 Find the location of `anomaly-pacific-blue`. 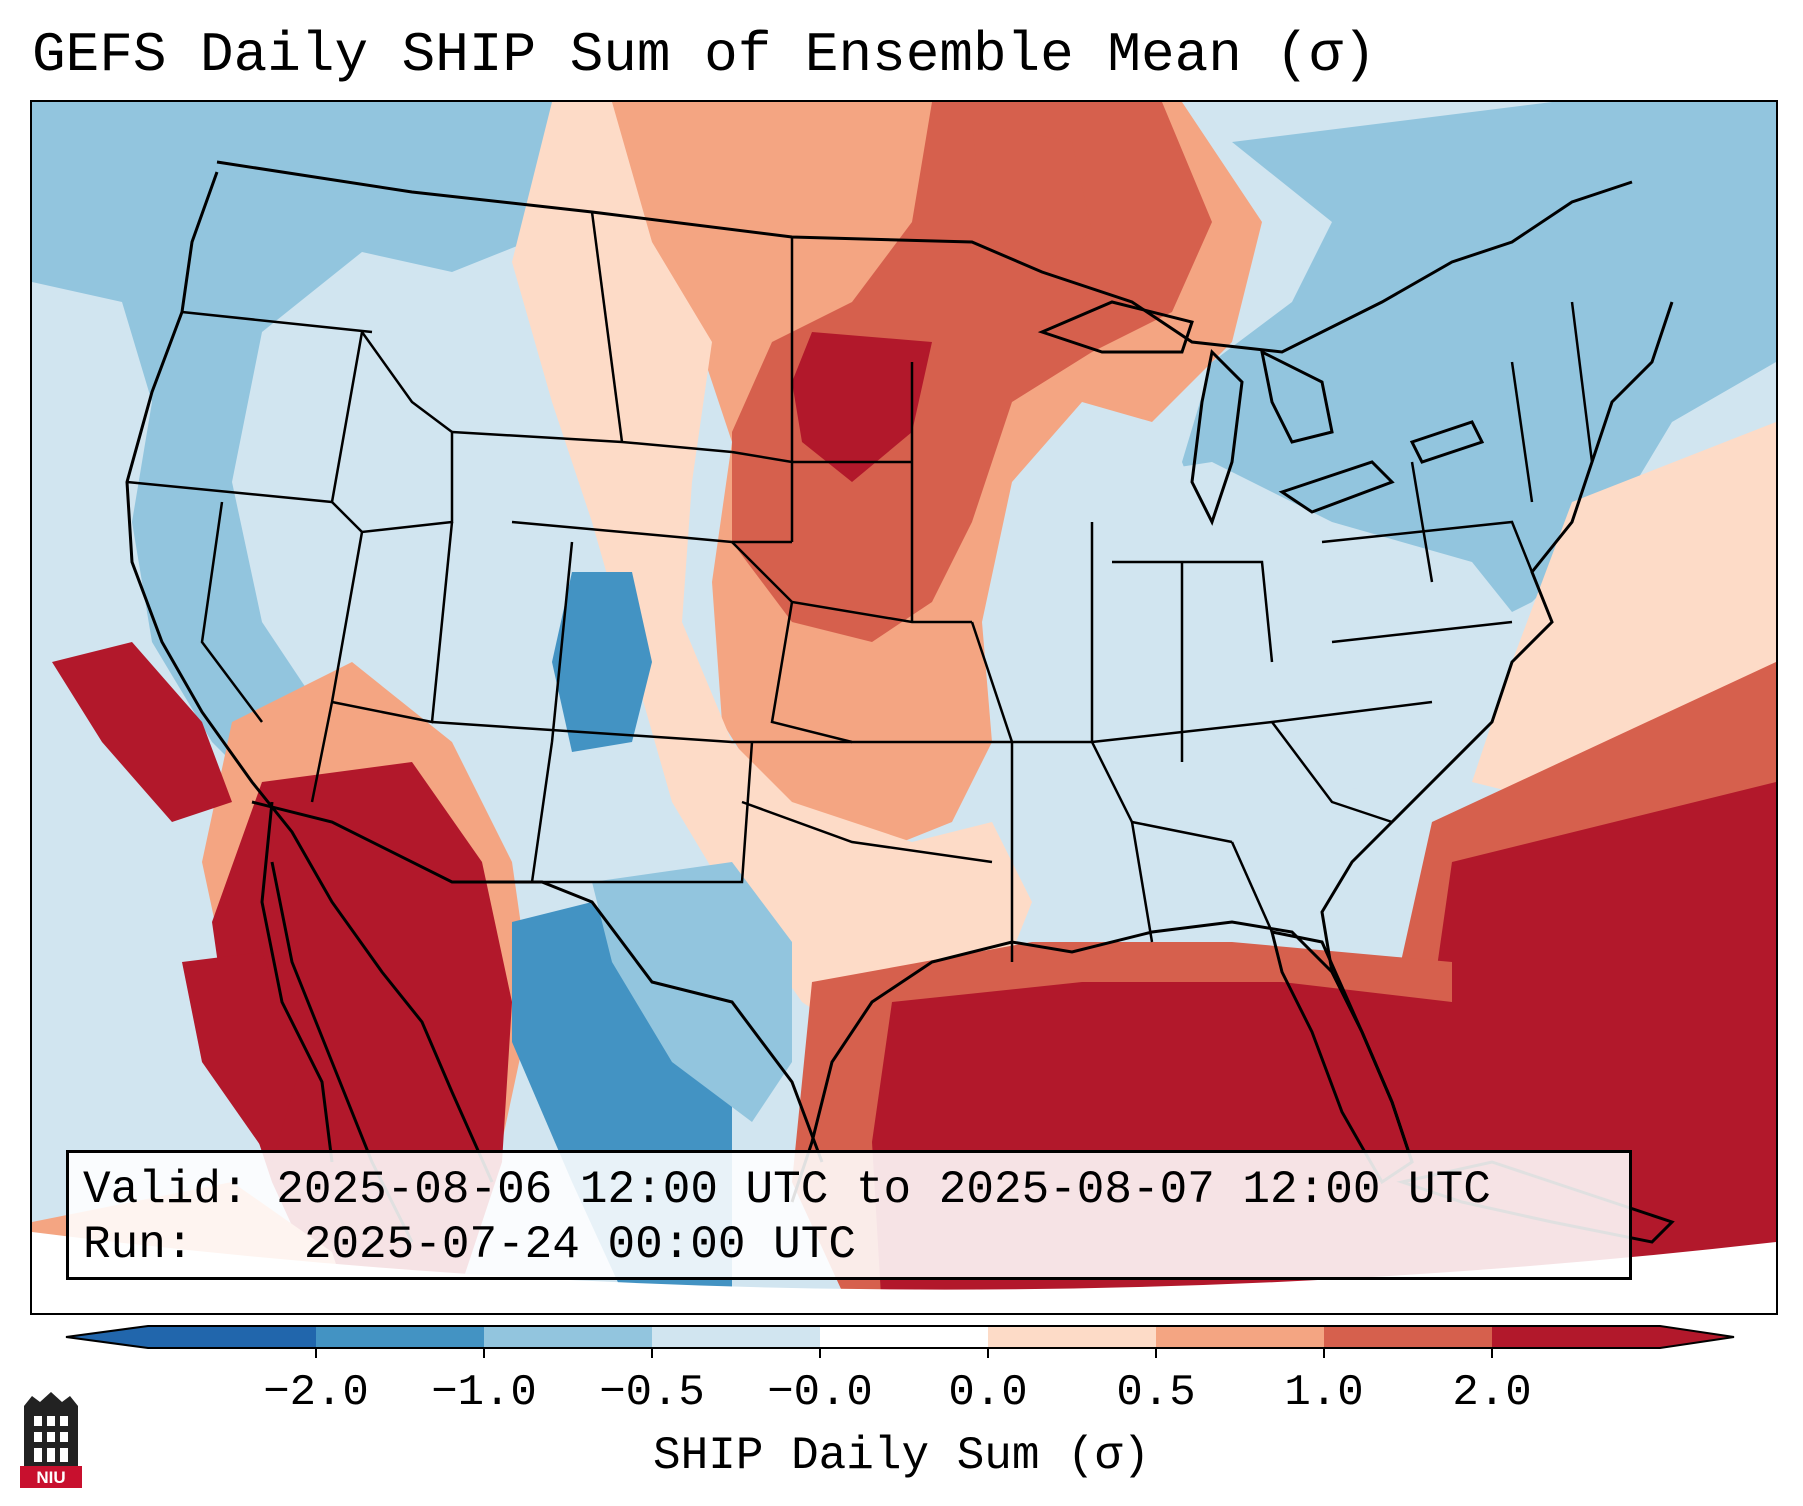

anomaly-pacific-blue is located at coordinates (312, 452).